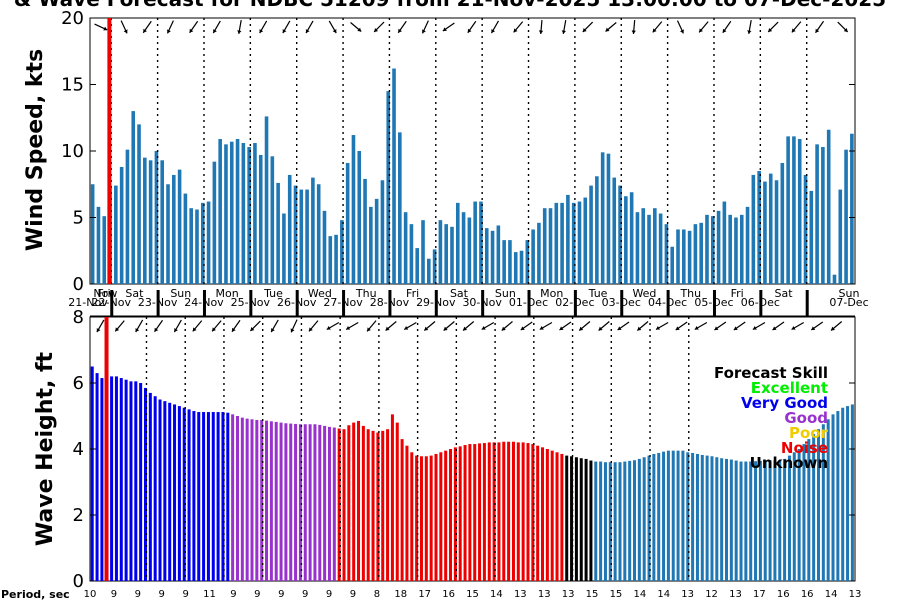 This screenshot has height=600, width=900. What do you see at coordinates (783, 594) in the screenshot?
I see `period-tick-label: 16` at bounding box center [783, 594].